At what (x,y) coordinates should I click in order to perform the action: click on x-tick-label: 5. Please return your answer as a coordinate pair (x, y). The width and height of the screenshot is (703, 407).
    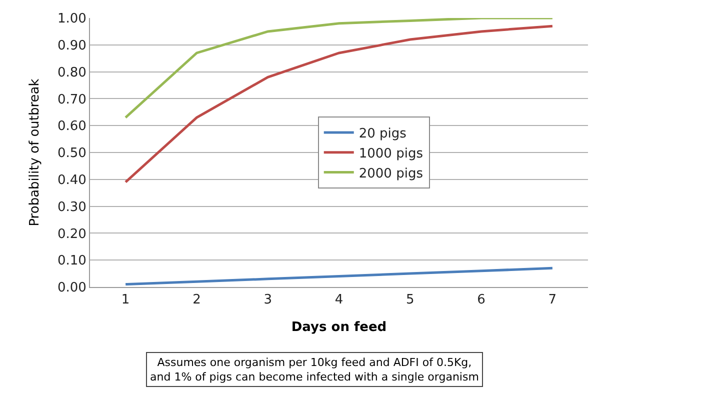
    Looking at the image, I should click on (410, 300).